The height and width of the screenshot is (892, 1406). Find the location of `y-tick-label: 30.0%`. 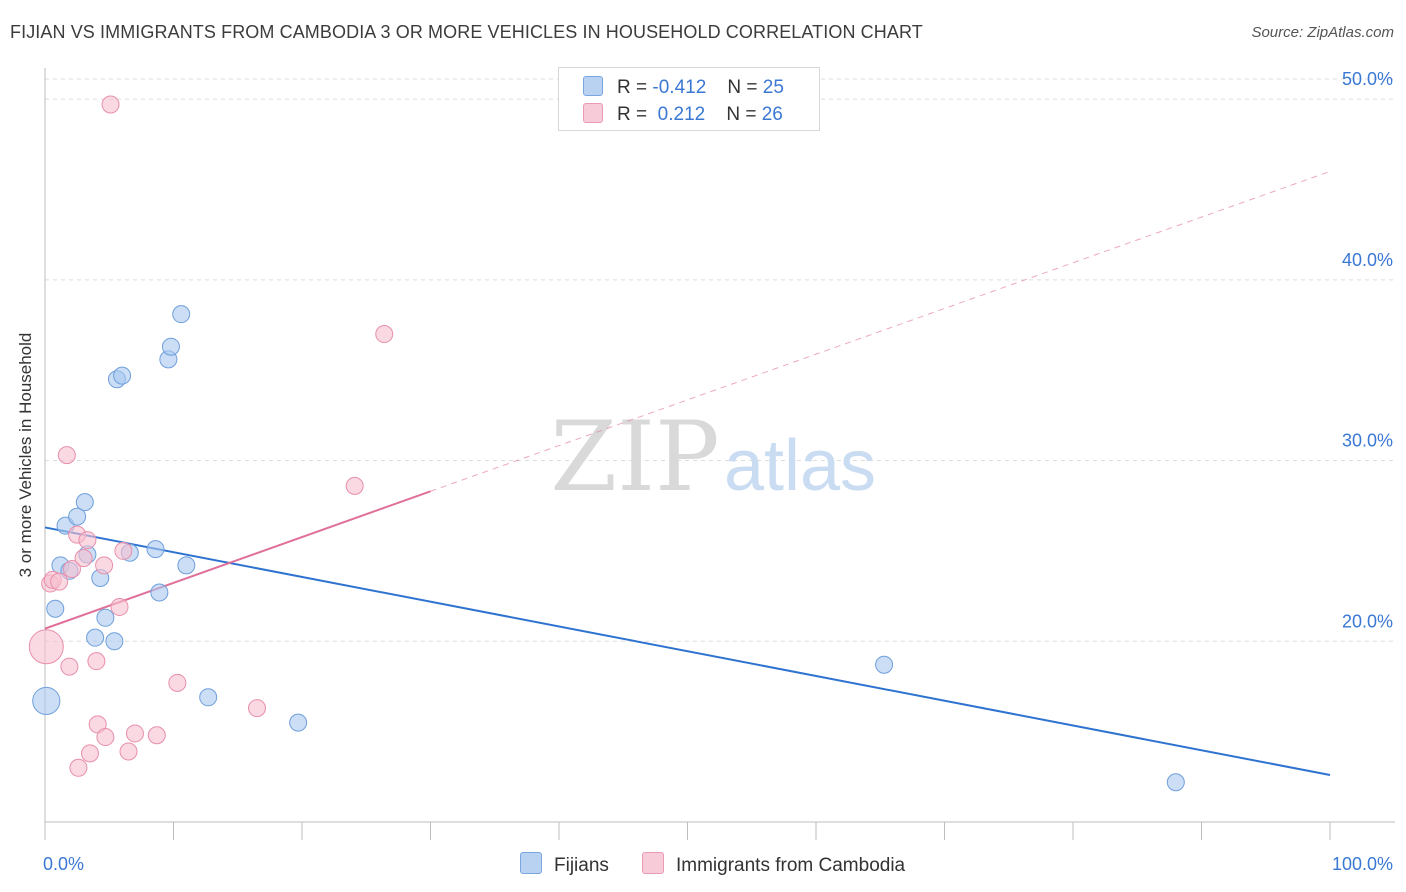

y-tick-label: 30.0% is located at coordinates (1367, 441).